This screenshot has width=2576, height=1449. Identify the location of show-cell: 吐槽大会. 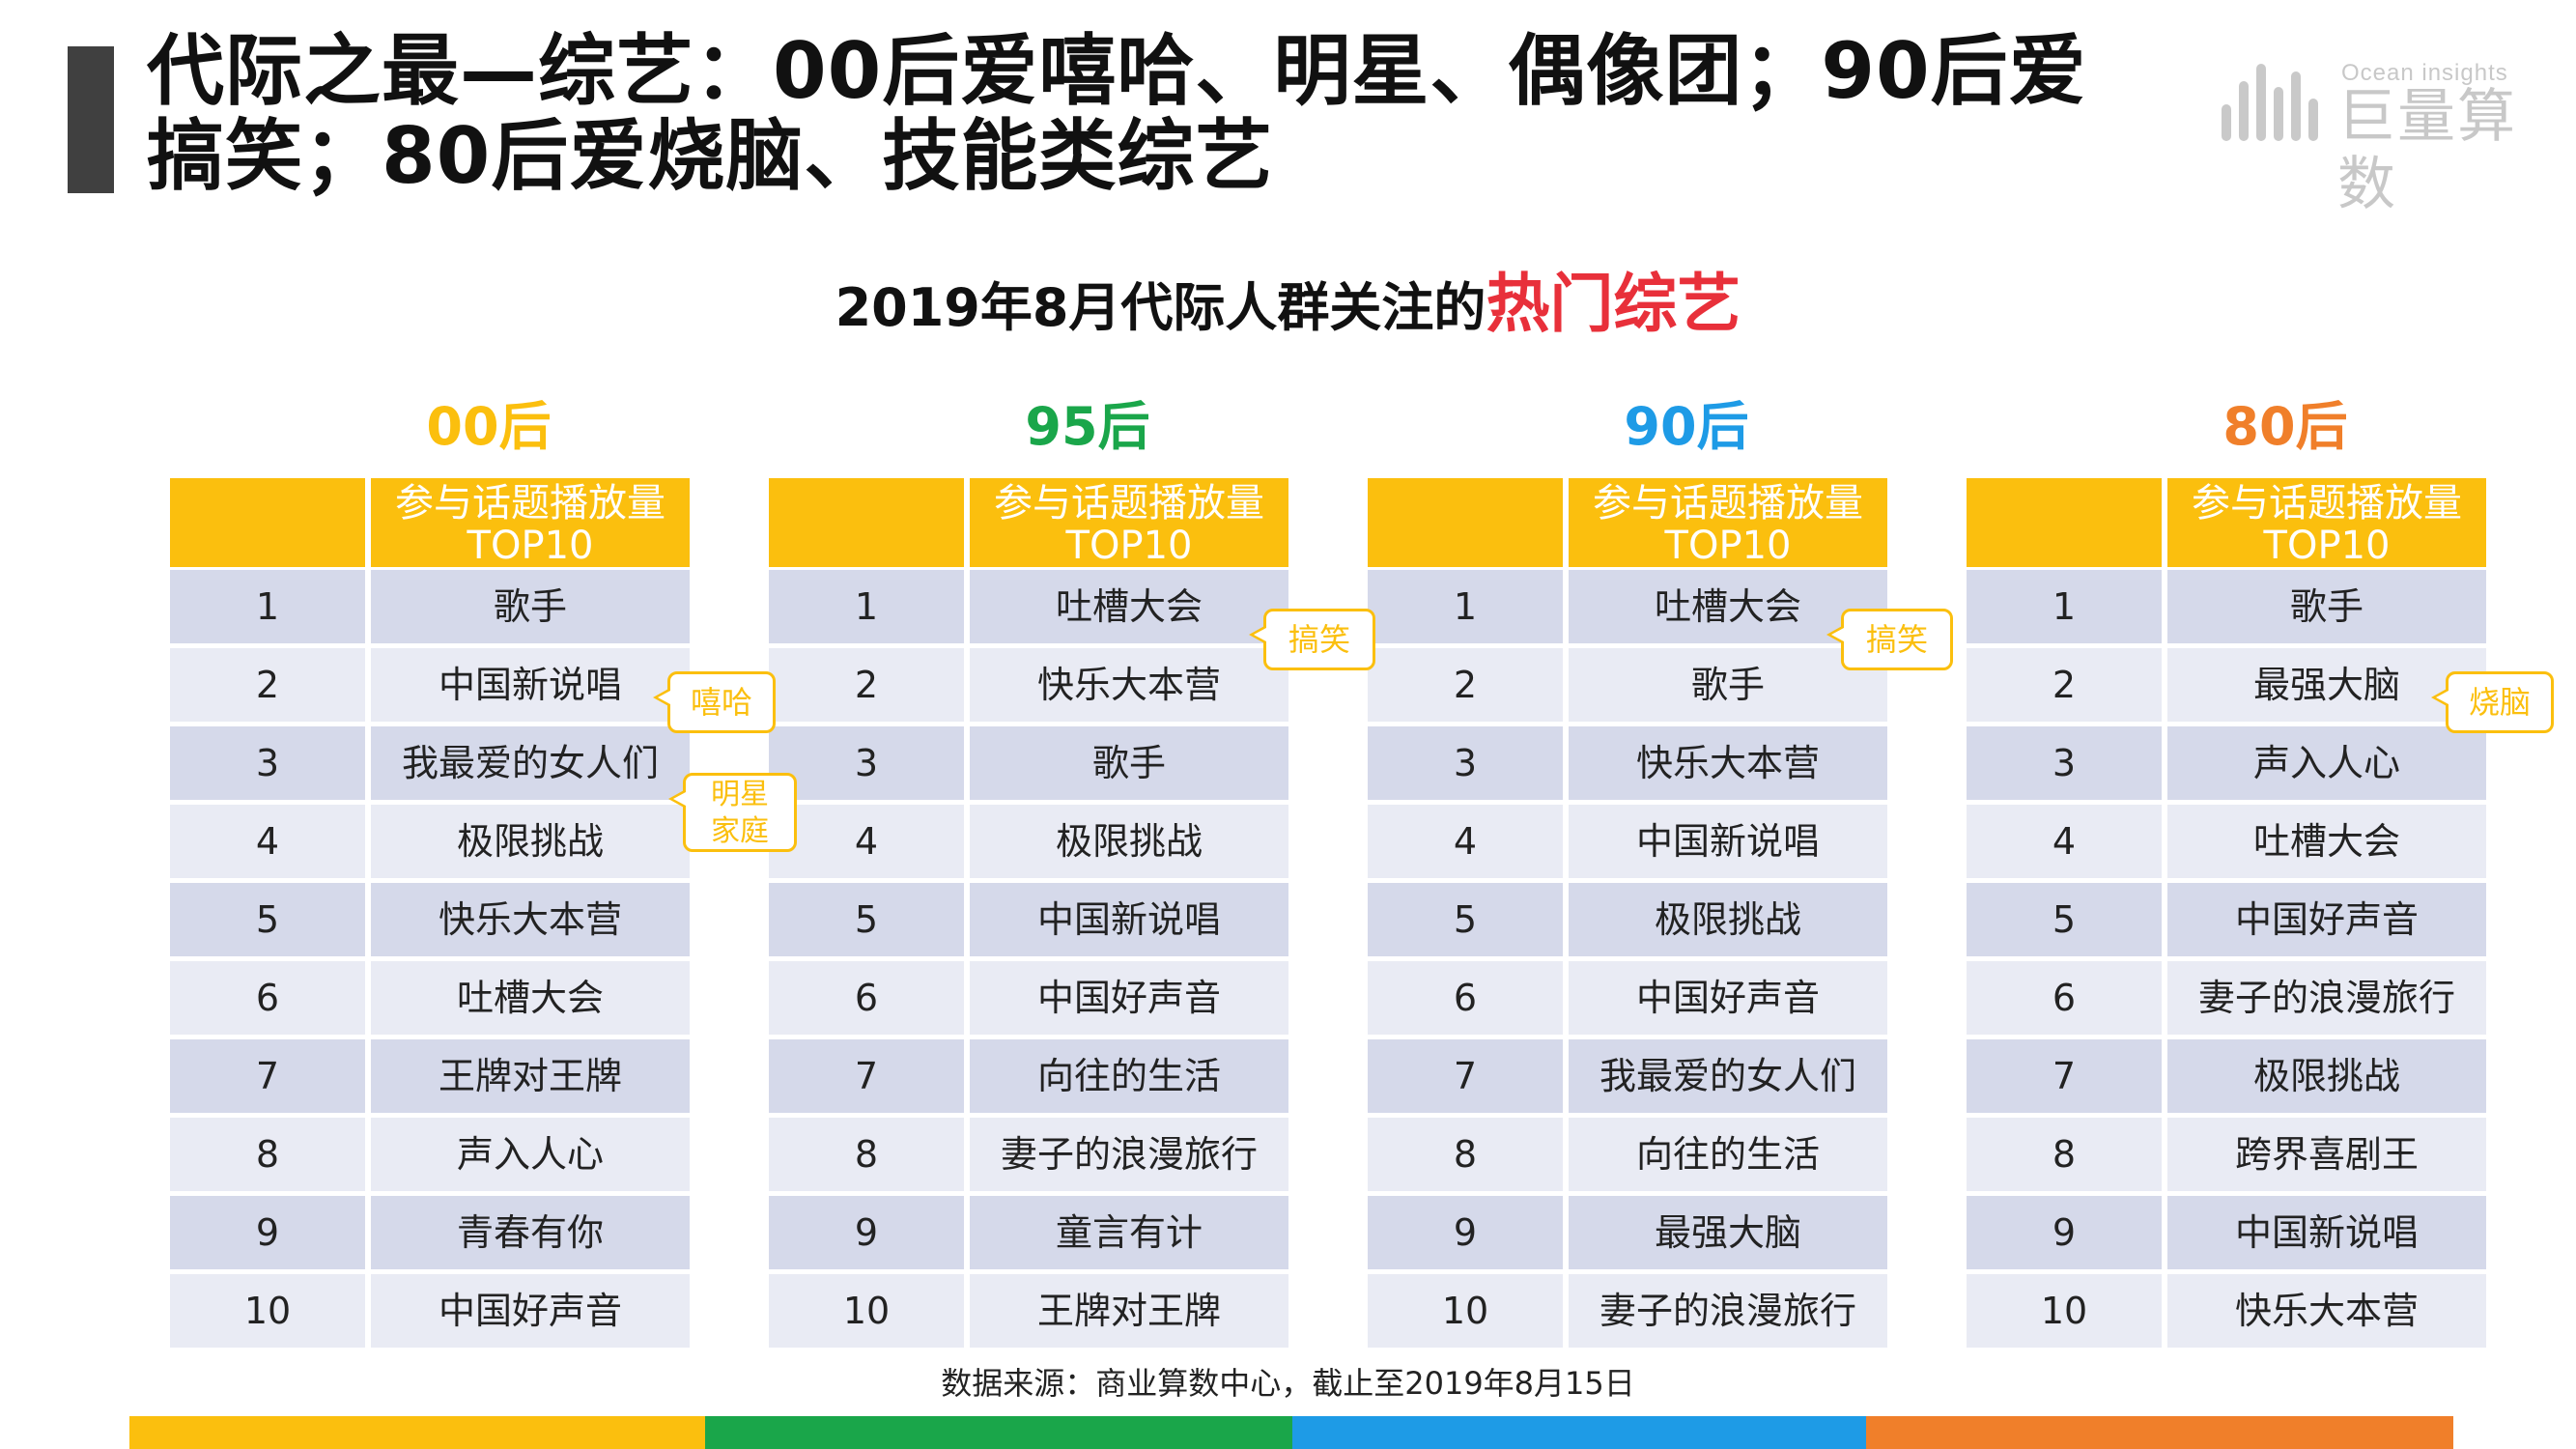
(530, 998).